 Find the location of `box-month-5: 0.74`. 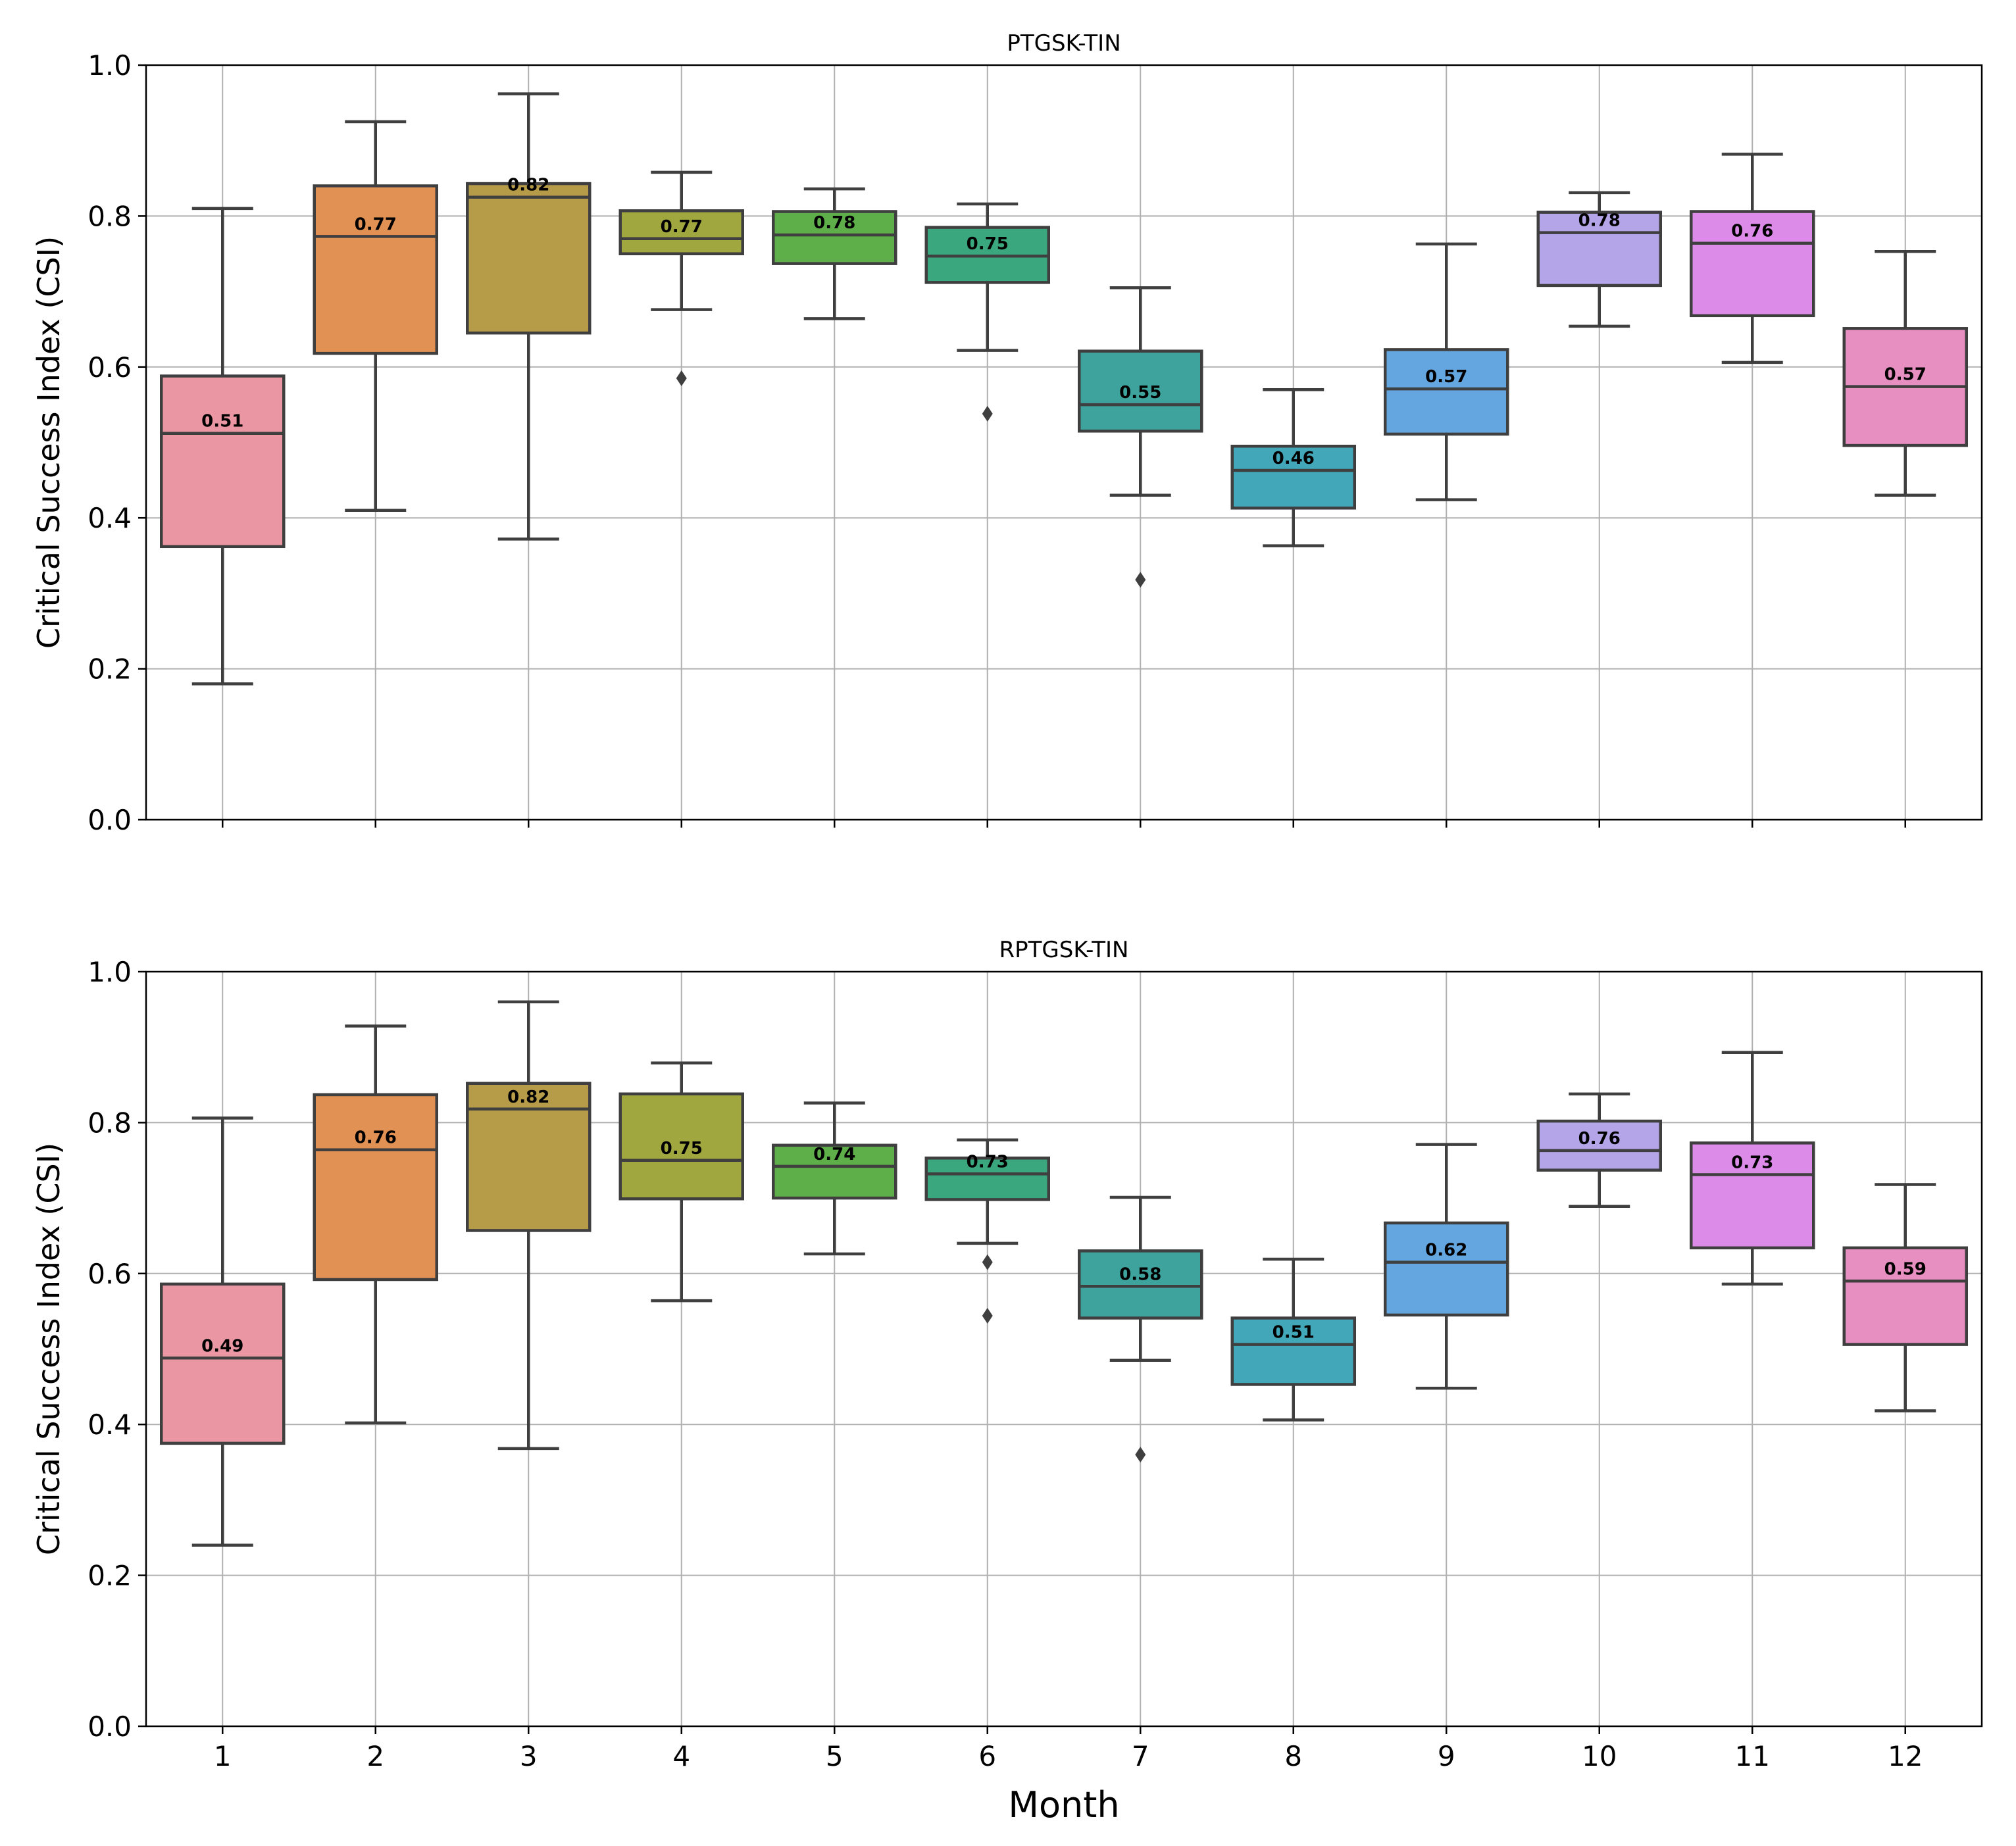

box-month-5: 0.74 is located at coordinates (834, 1178).